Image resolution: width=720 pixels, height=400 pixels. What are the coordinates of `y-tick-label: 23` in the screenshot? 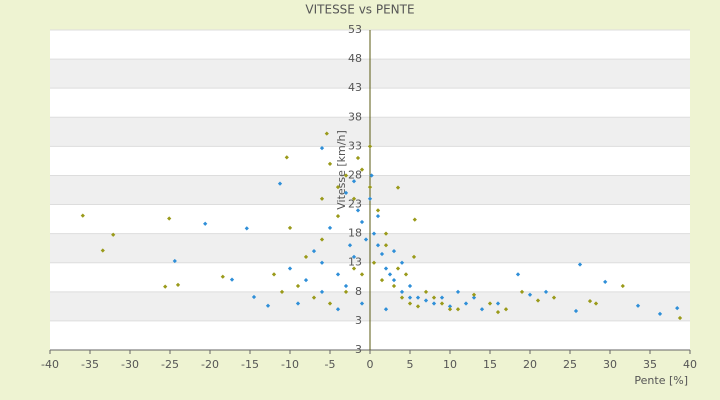 It's located at (355, 204).